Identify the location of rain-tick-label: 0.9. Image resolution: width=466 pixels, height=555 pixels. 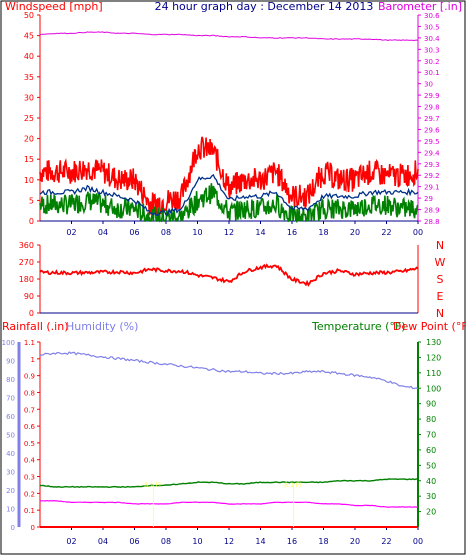
(29, 377).